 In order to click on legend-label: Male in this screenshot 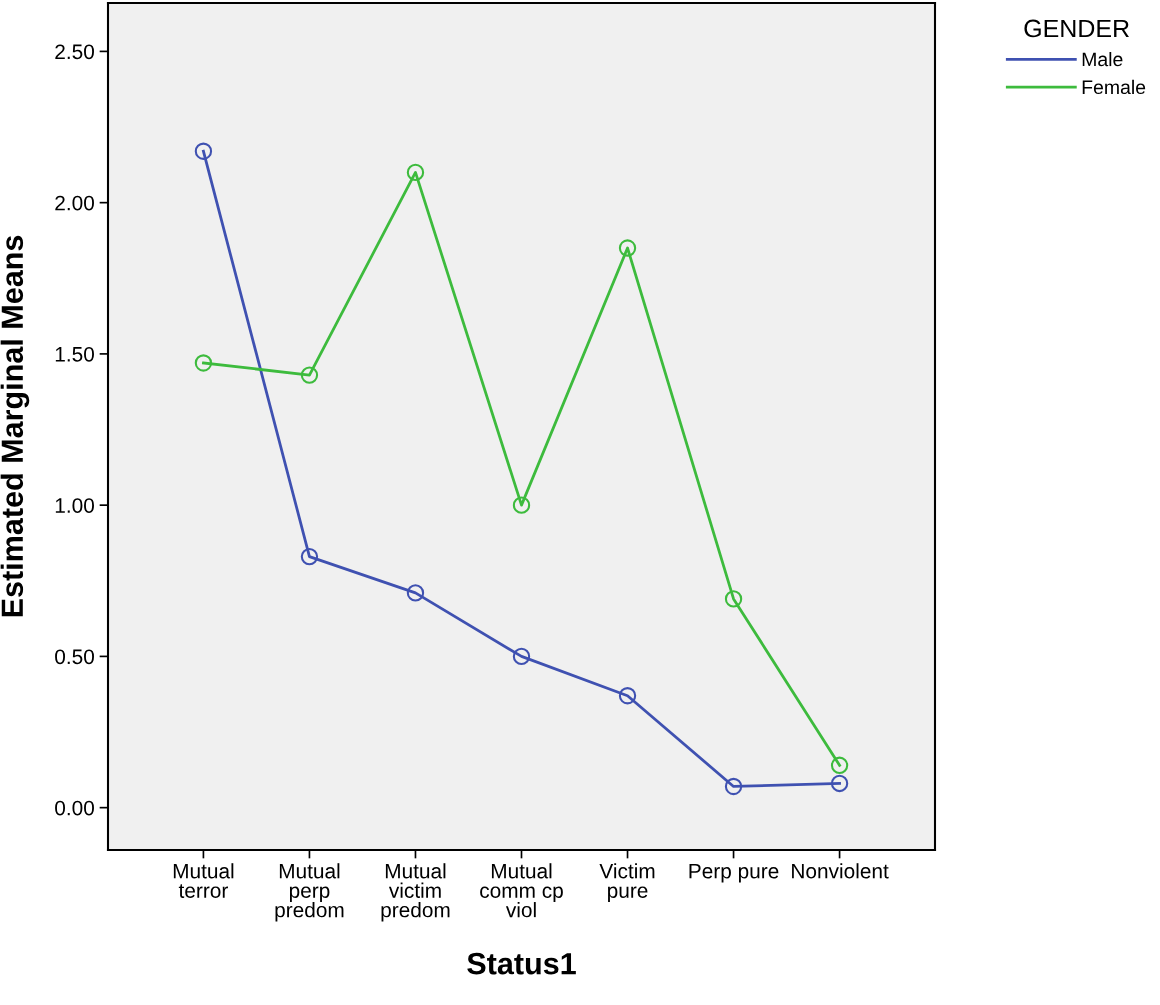, I will do `click(1102, 59)`.